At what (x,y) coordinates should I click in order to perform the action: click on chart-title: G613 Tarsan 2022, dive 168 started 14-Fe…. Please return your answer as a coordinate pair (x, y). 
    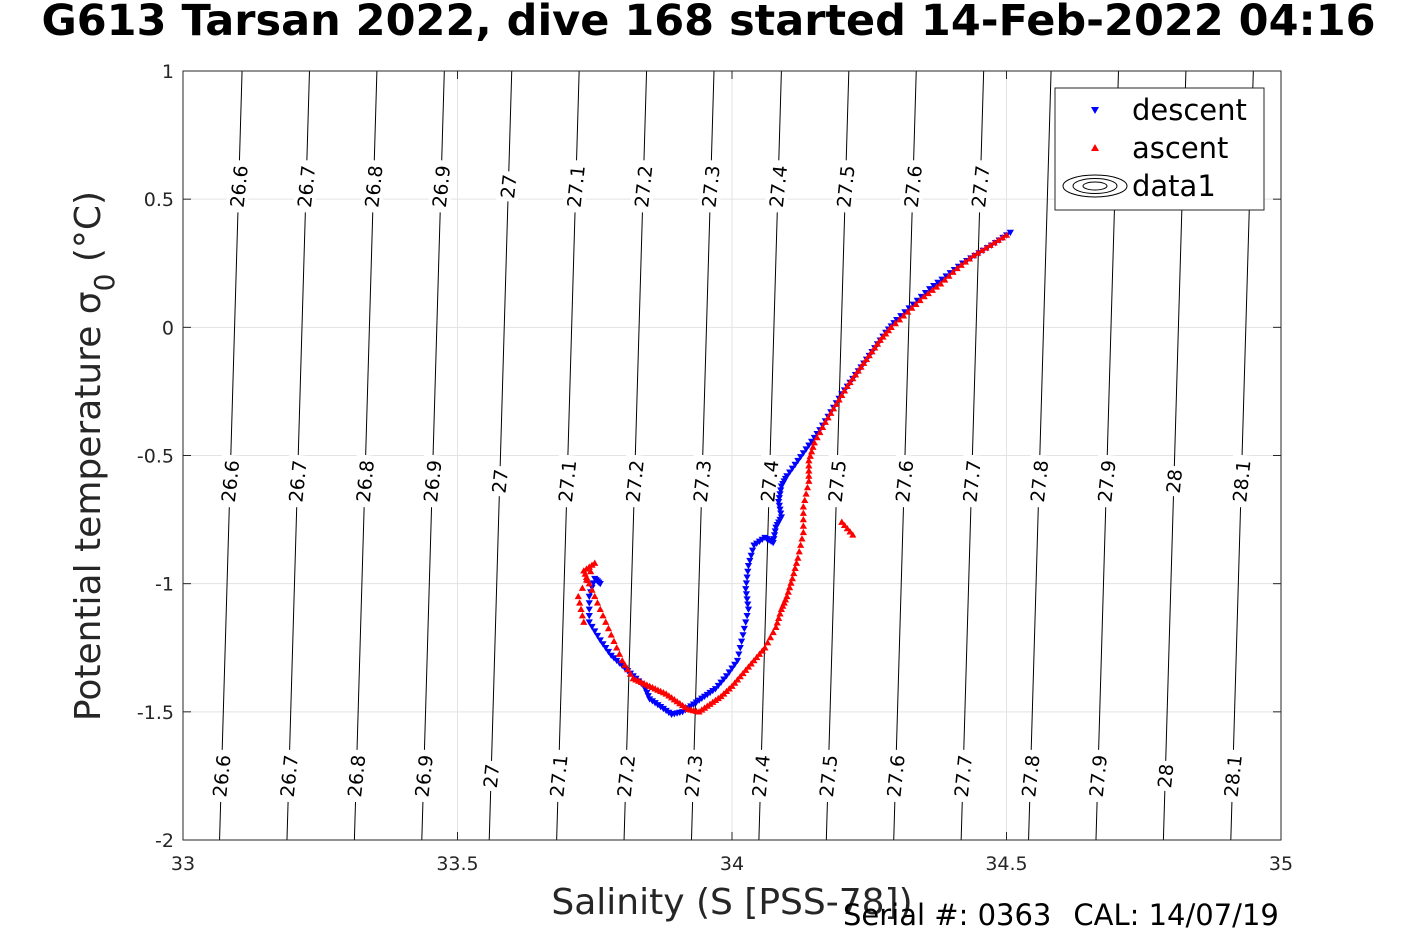
    Looking at the image, I should click on (708, 23).